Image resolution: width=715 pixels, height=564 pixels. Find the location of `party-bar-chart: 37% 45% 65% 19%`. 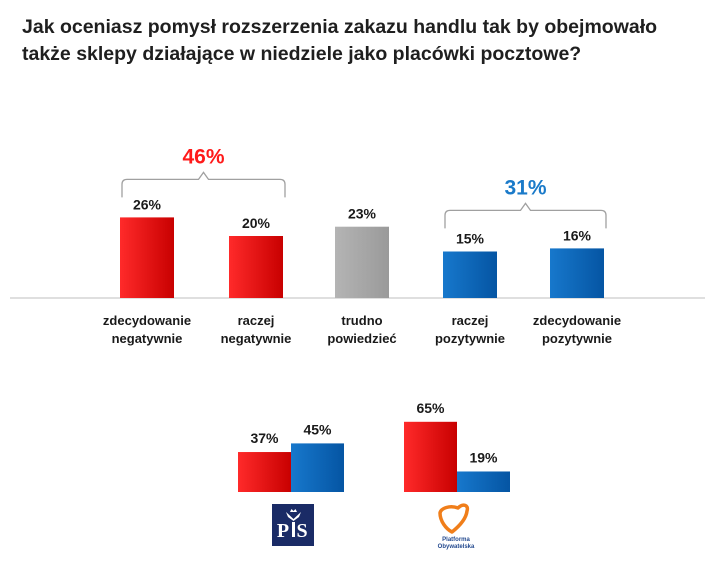

party-bar-chart: 37% 45% 65% 19% is located at coordinates (374, 446).